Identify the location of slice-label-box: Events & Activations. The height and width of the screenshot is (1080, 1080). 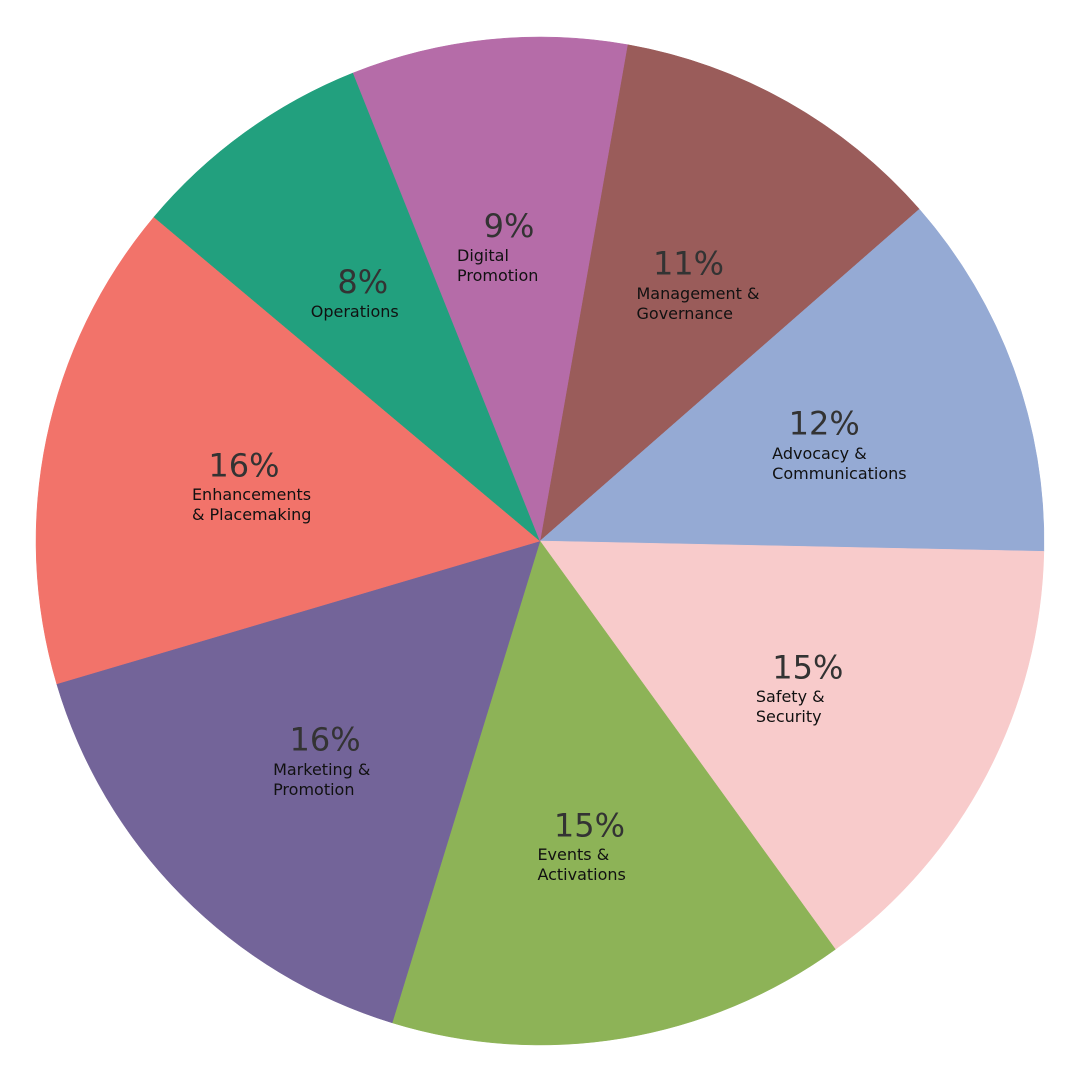
(581, 865).